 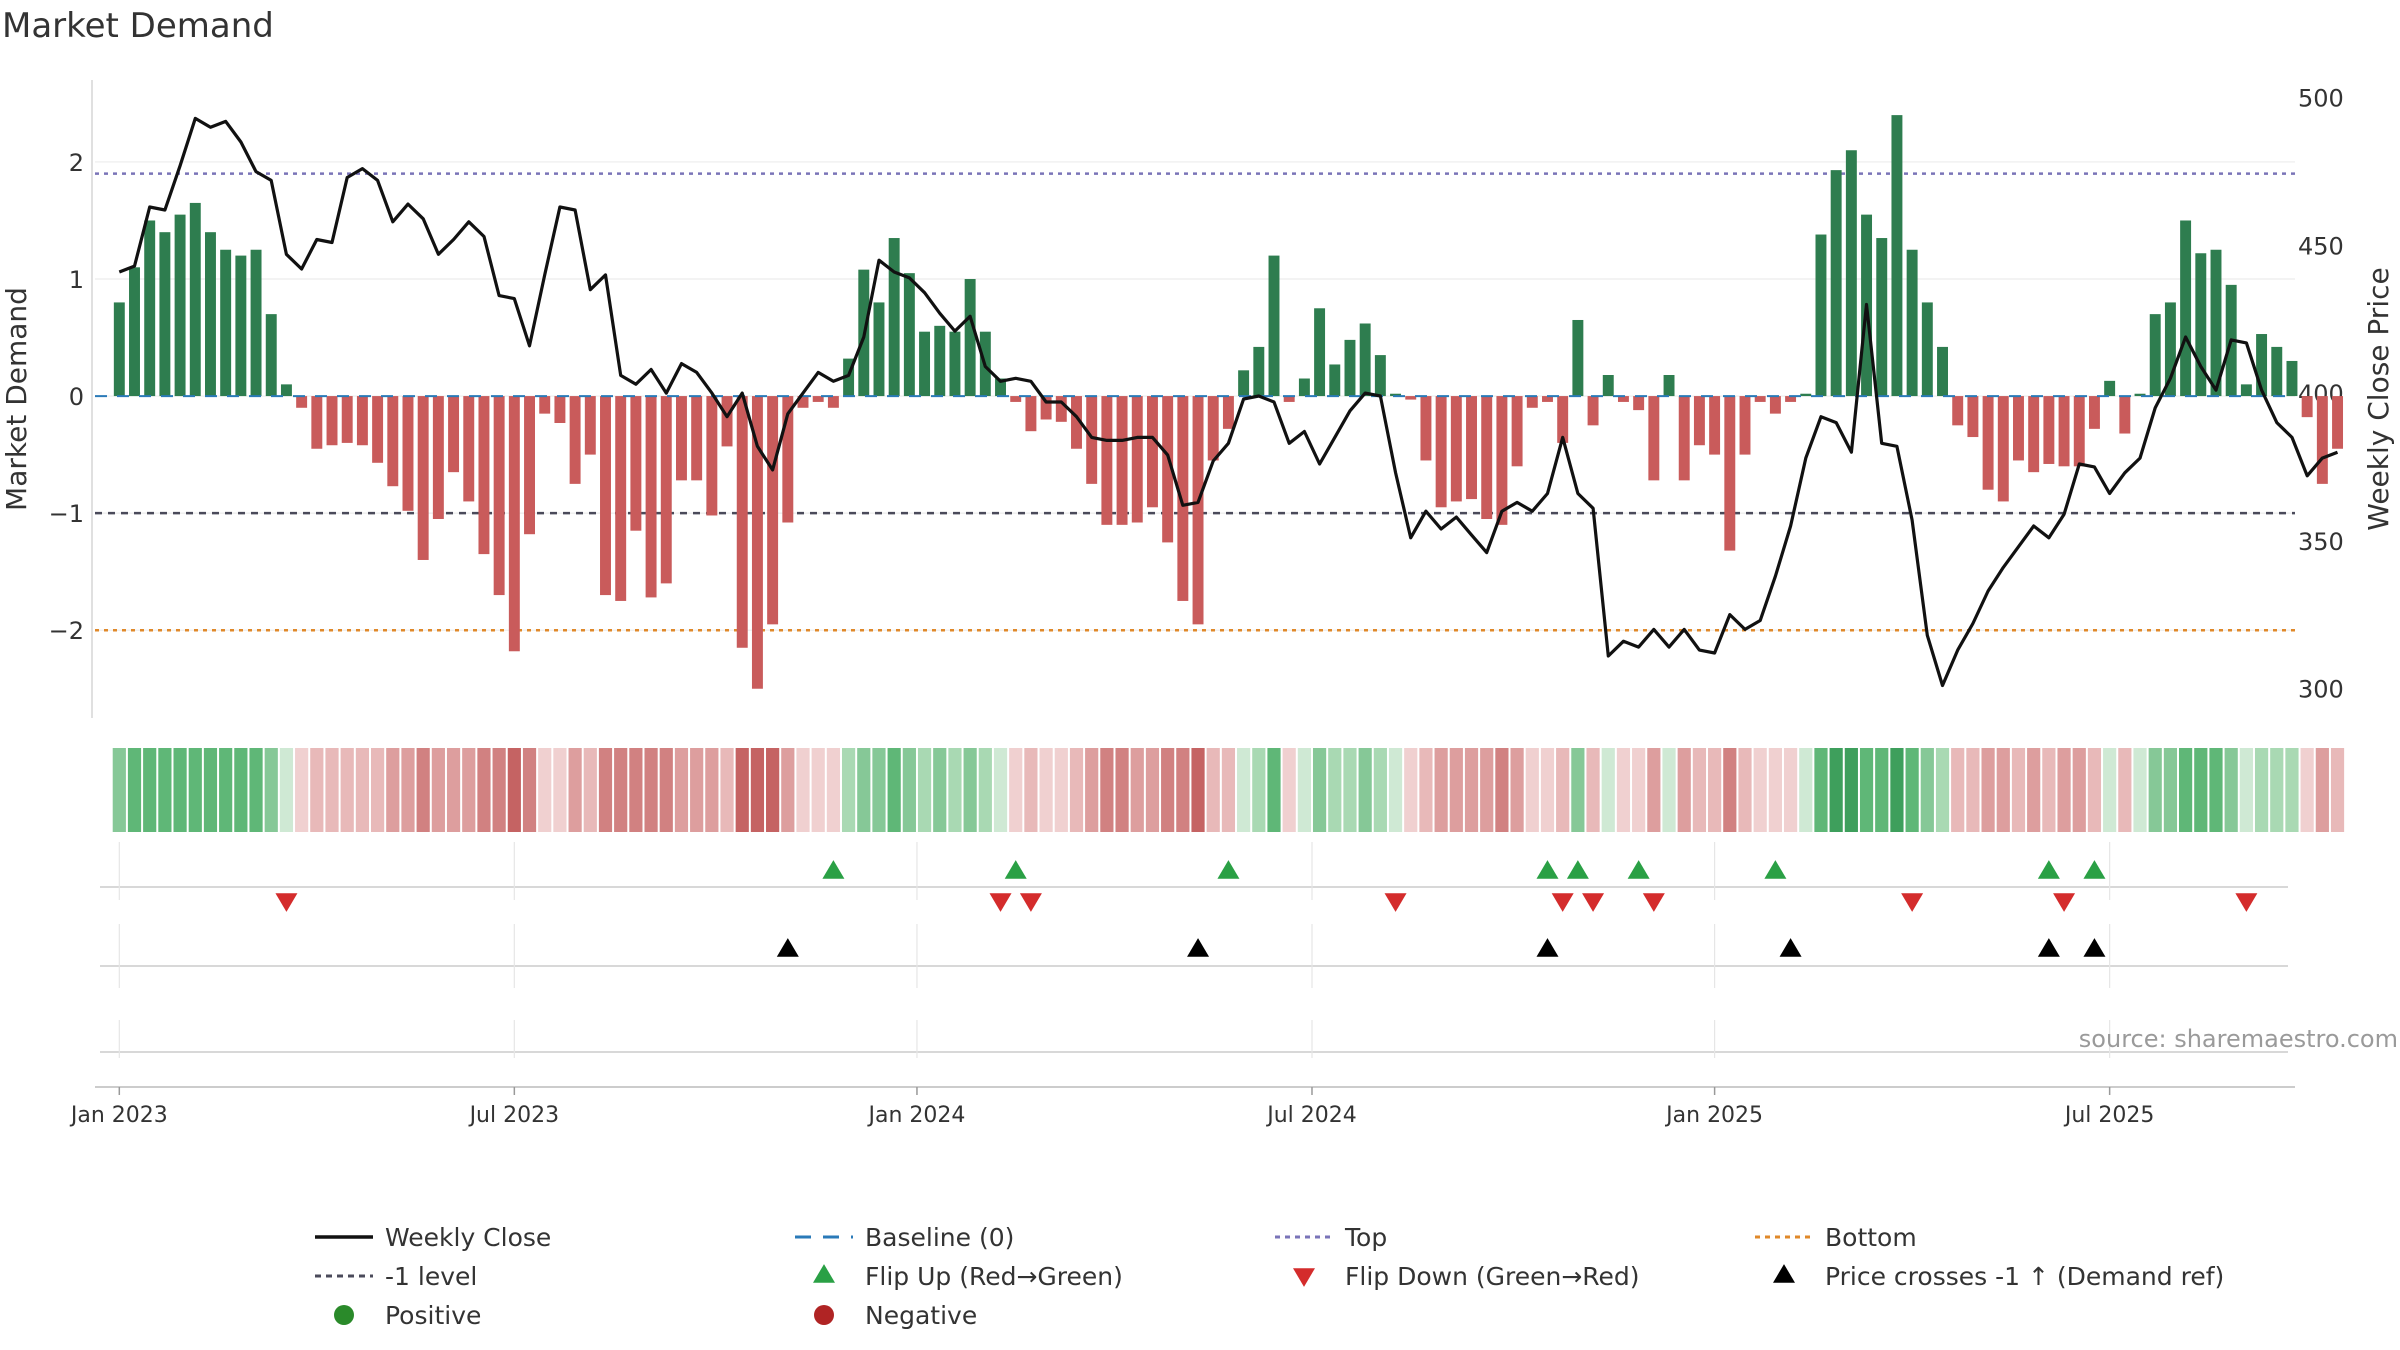 What do you see at coordinates (824, 1315) in the screenshot?
I see `legend-negative-swatch` at bounding box center [824, 1315].